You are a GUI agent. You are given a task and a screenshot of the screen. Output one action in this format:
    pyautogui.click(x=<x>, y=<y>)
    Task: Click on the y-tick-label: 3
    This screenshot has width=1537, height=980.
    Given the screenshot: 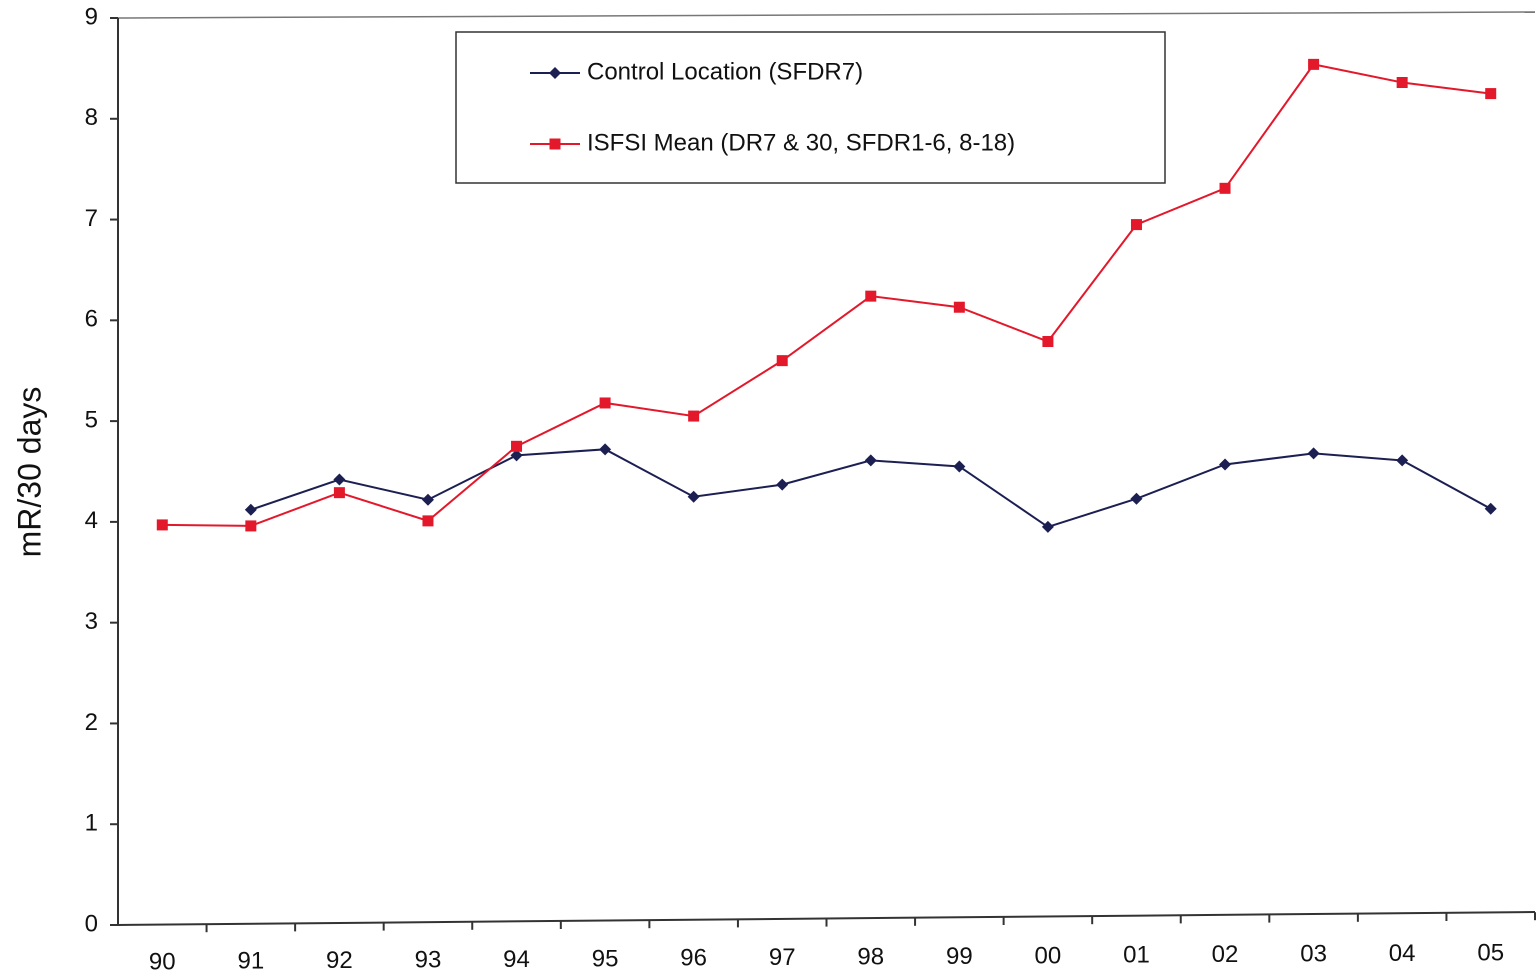 What is the action you would take?
    pyautogui.click(x=91, y=621)
    